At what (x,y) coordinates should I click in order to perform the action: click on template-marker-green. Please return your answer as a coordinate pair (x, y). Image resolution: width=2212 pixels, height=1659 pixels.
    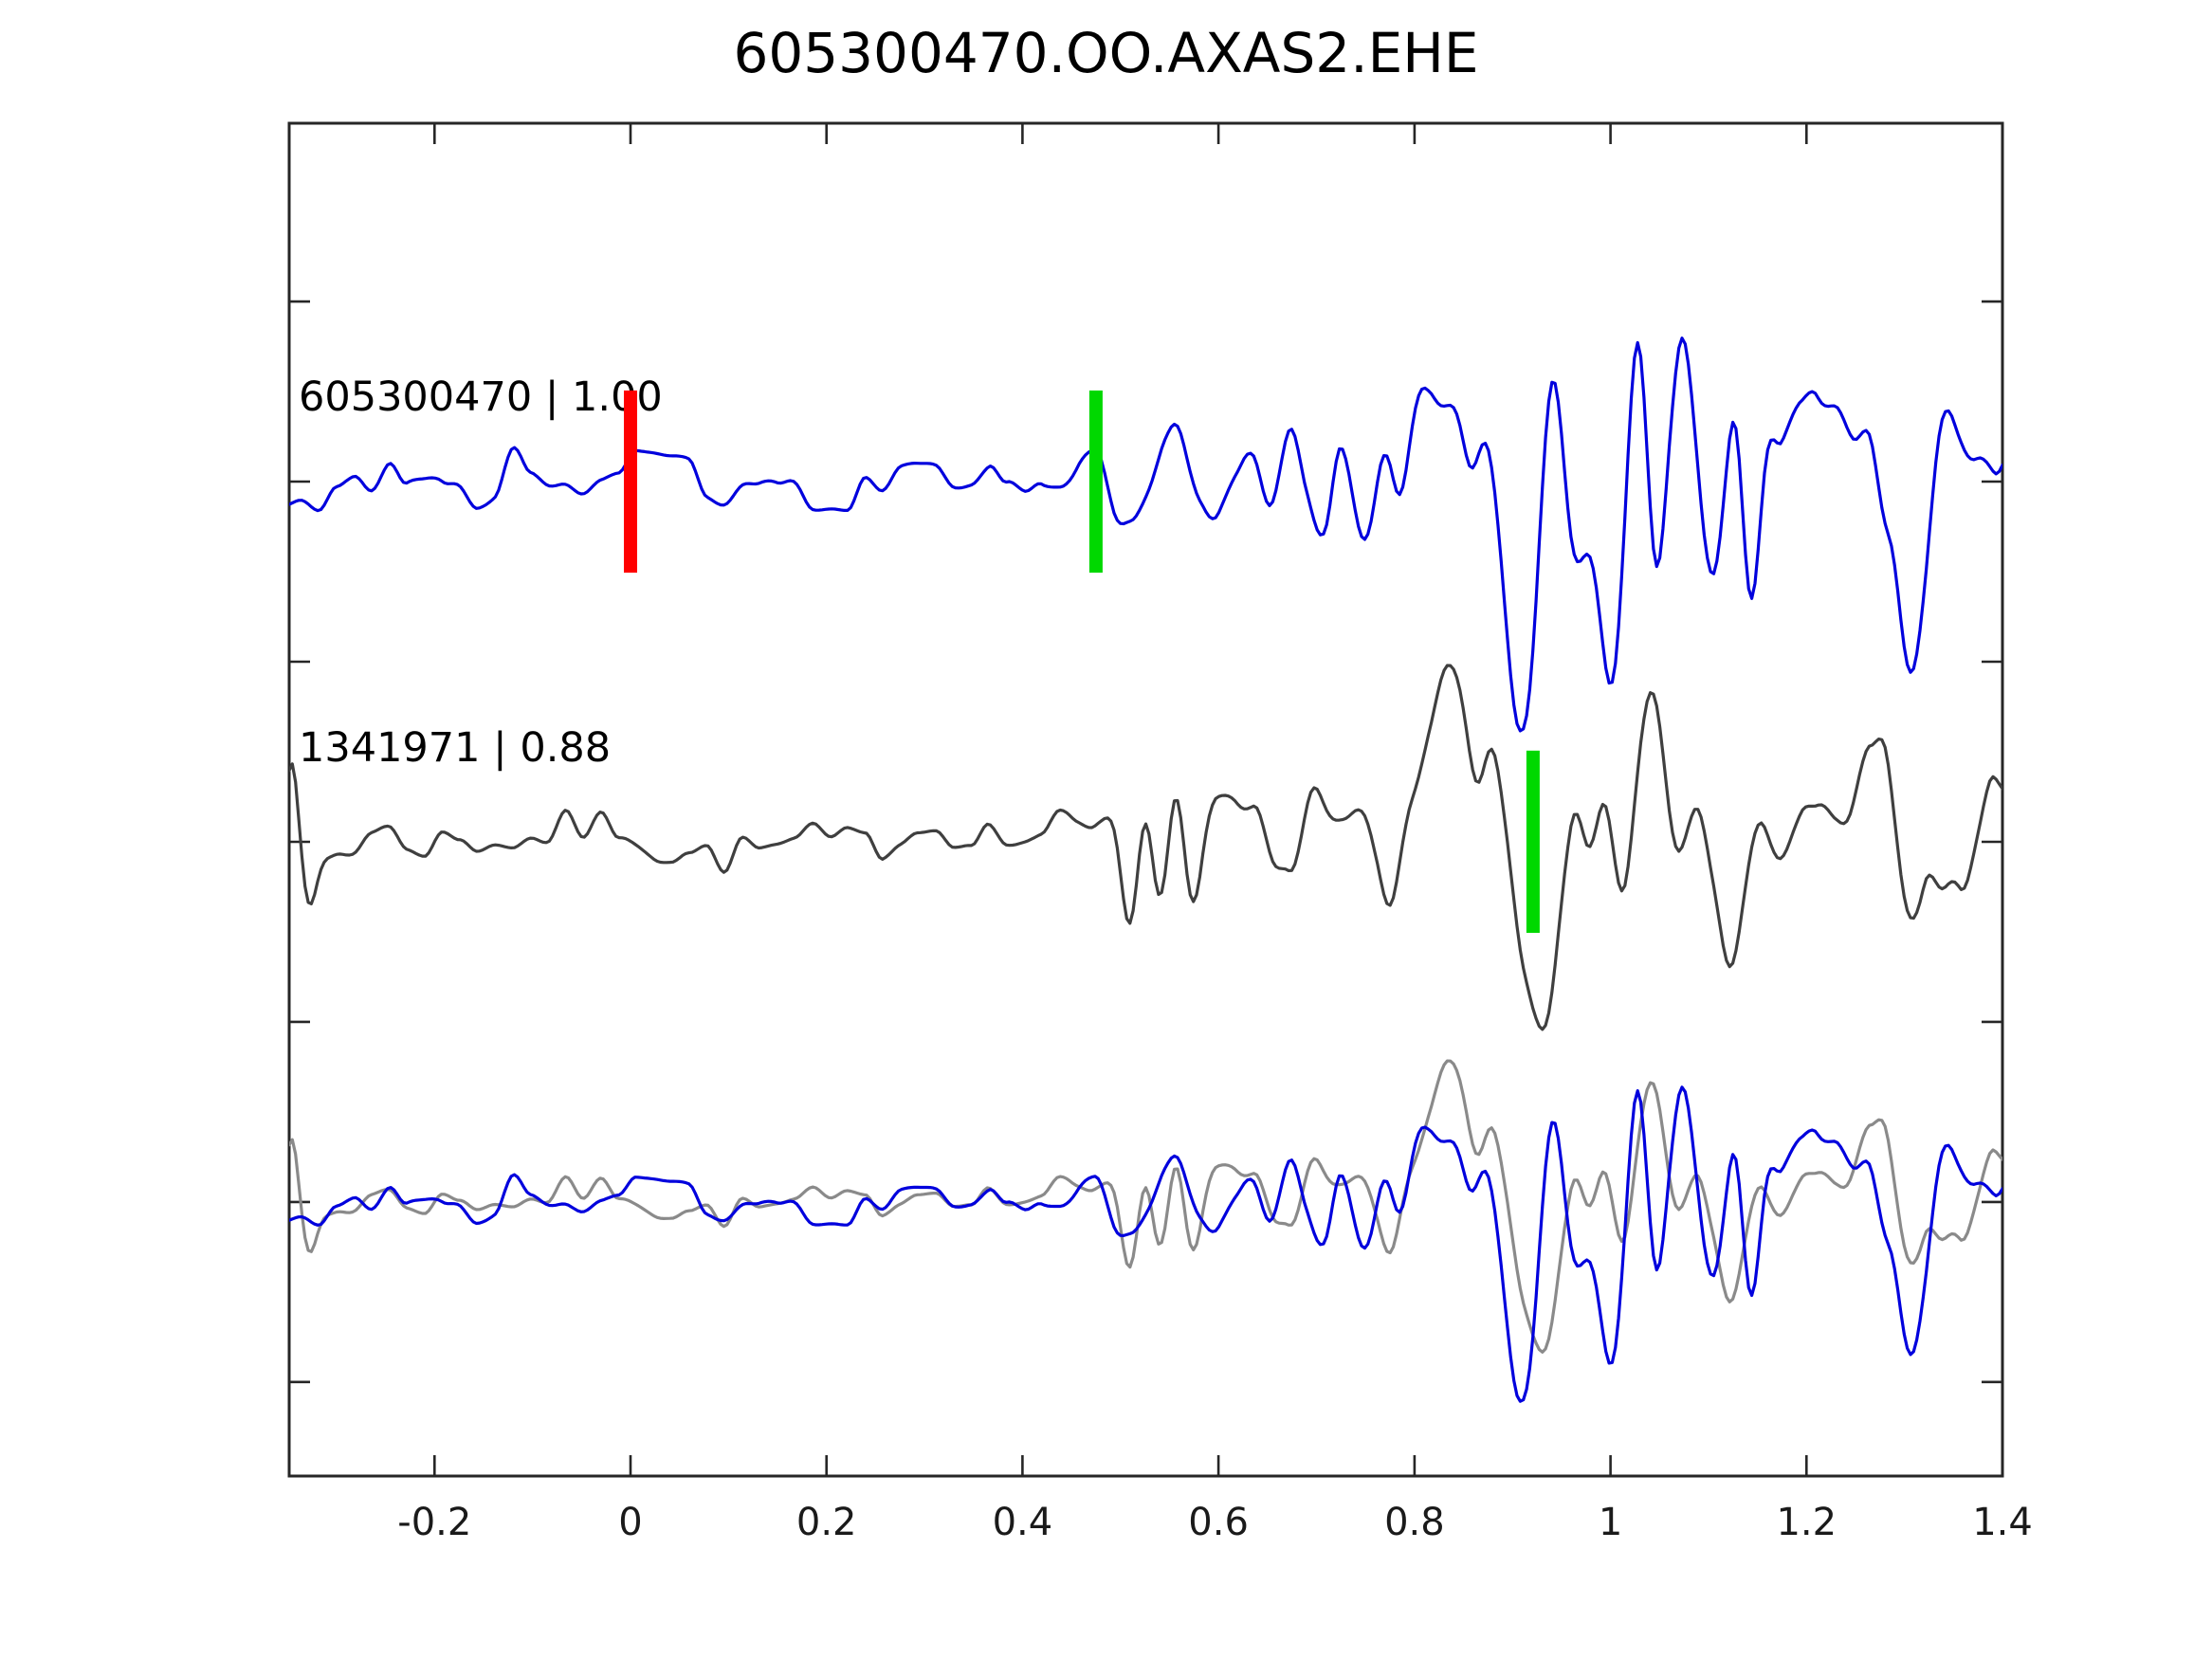
    Looking at the image, I should click on (1095, 482).